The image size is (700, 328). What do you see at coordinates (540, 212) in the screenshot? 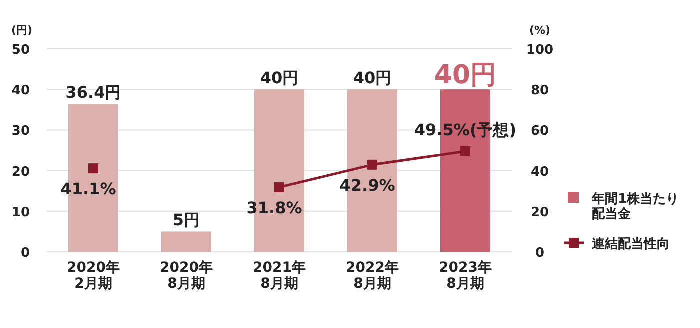
I see `y2-tick-label: 20` at bounding box center [540, 212].